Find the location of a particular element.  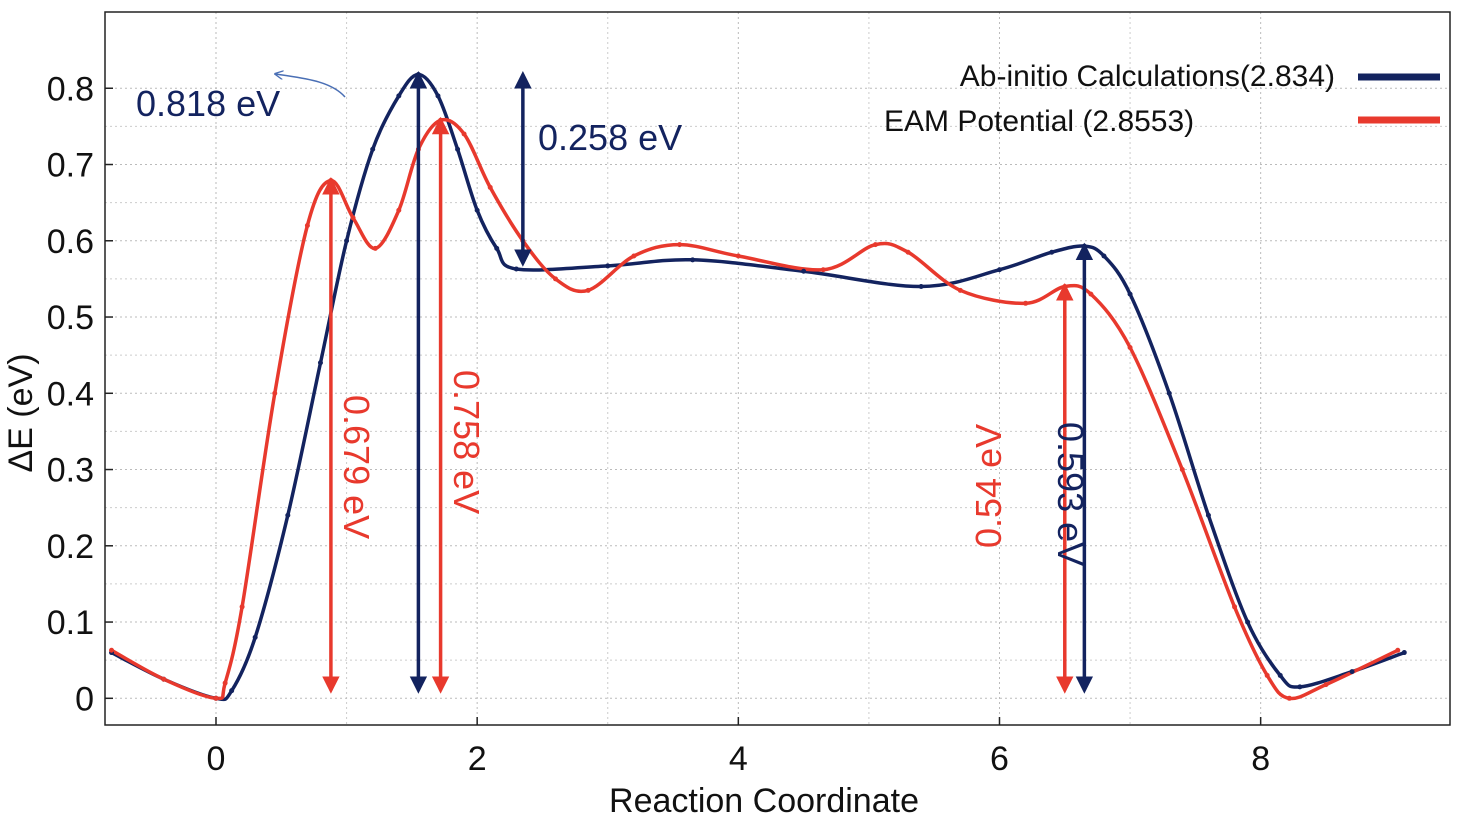

x-axis-ticks: 0 2 4 6 8 is located at coordinates (738, 747).